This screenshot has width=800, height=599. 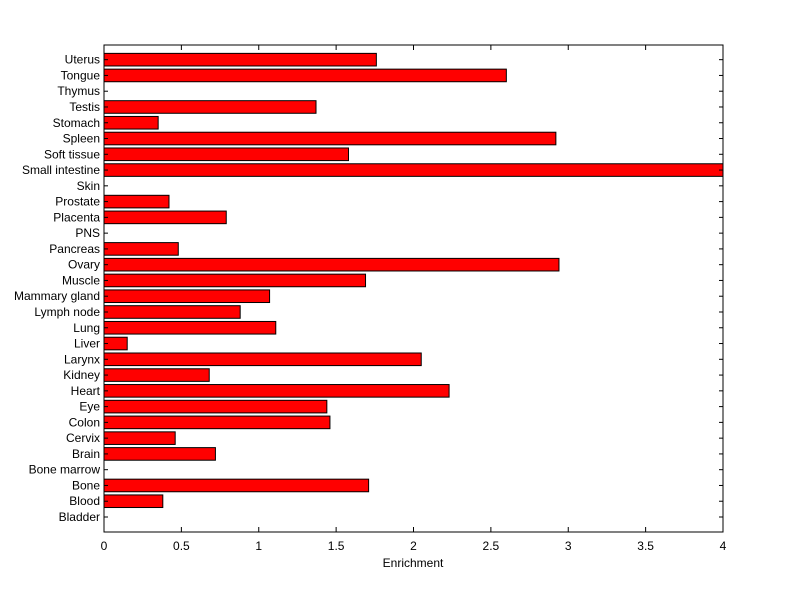 What do you see at coordinates (330, 138) in the screenshot?
I see `bar-spleen` at bounding box center [330, 138].